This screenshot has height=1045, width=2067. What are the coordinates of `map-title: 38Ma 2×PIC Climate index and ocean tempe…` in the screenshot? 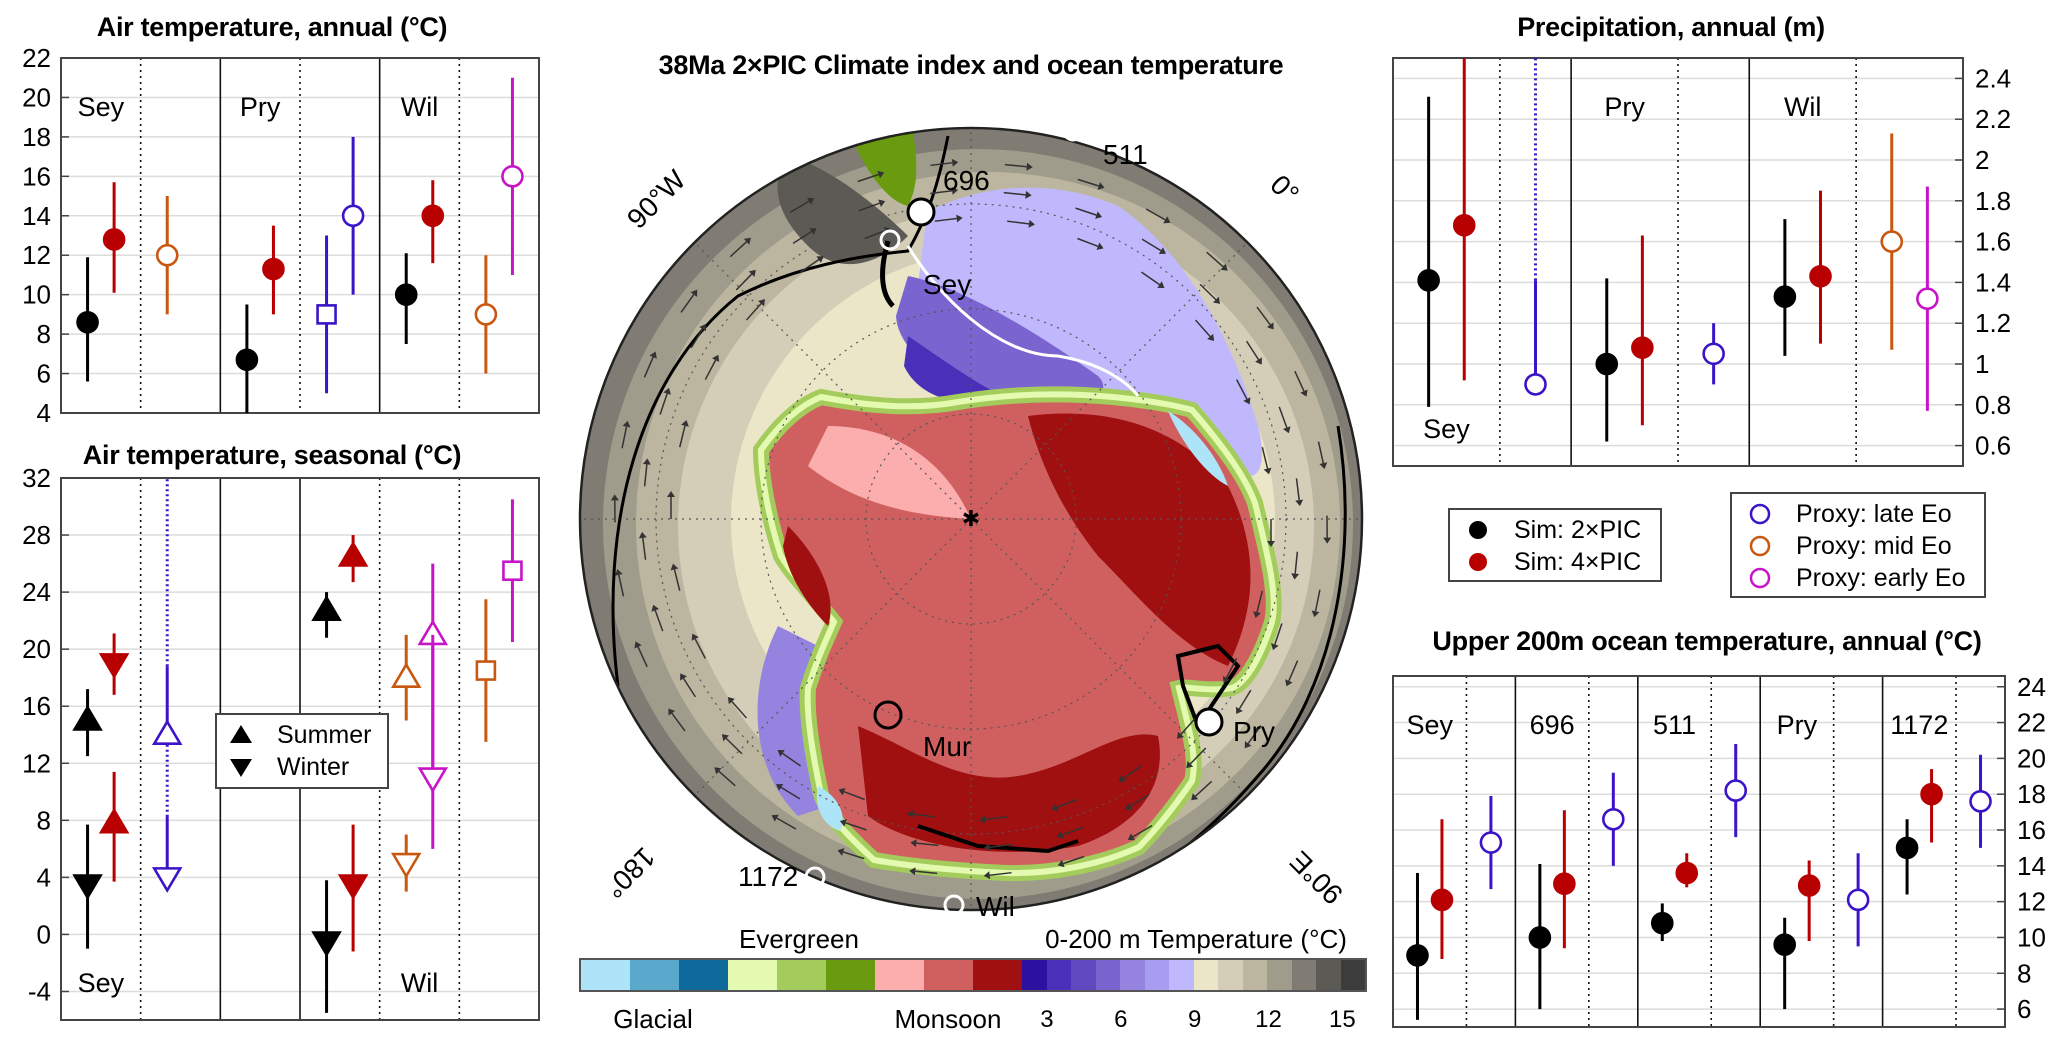 It's located at (971, 65).